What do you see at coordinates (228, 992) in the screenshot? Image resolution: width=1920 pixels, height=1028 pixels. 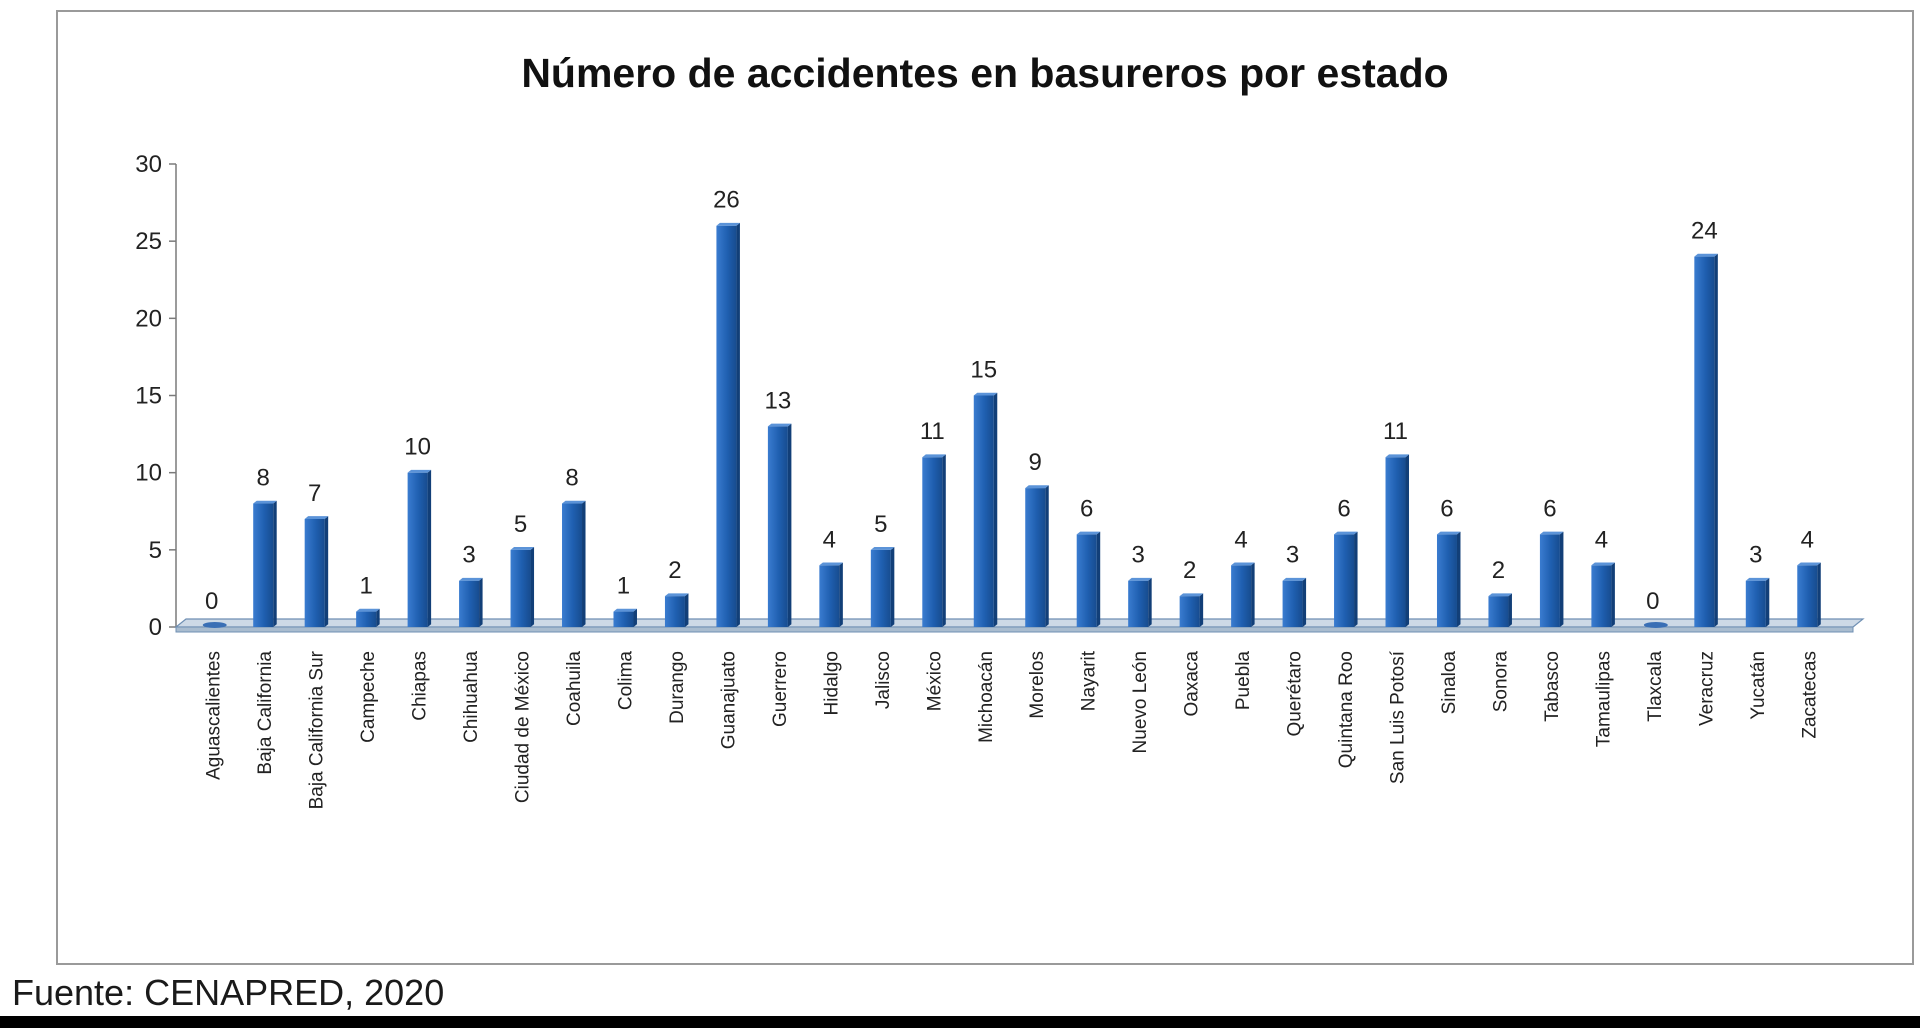 I see `source-note: Fuente: CENAPRED, 2020` at bounding box center [228, 992].